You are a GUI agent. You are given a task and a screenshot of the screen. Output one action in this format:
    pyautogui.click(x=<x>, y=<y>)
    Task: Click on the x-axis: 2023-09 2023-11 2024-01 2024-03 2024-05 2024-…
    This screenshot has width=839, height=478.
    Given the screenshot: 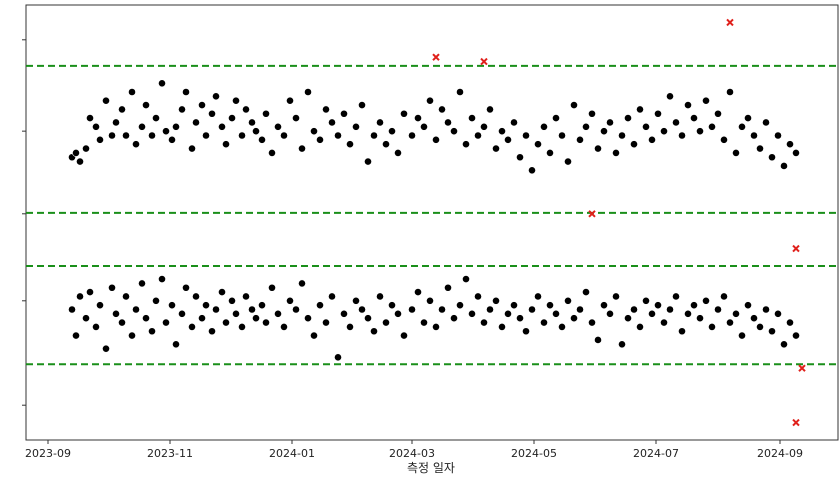 What is the action you would take?
    pyautogui.click(x=414, y=450)
    